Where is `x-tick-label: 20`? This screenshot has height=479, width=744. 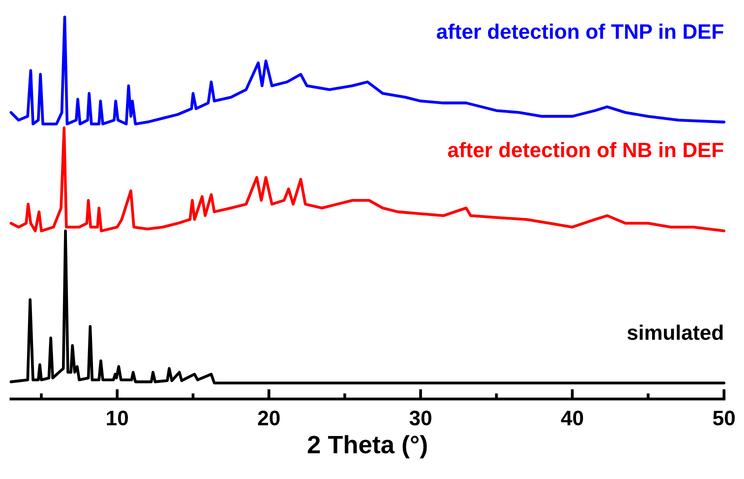
x-tick-label: 20 is located at coordinates (269, 418).